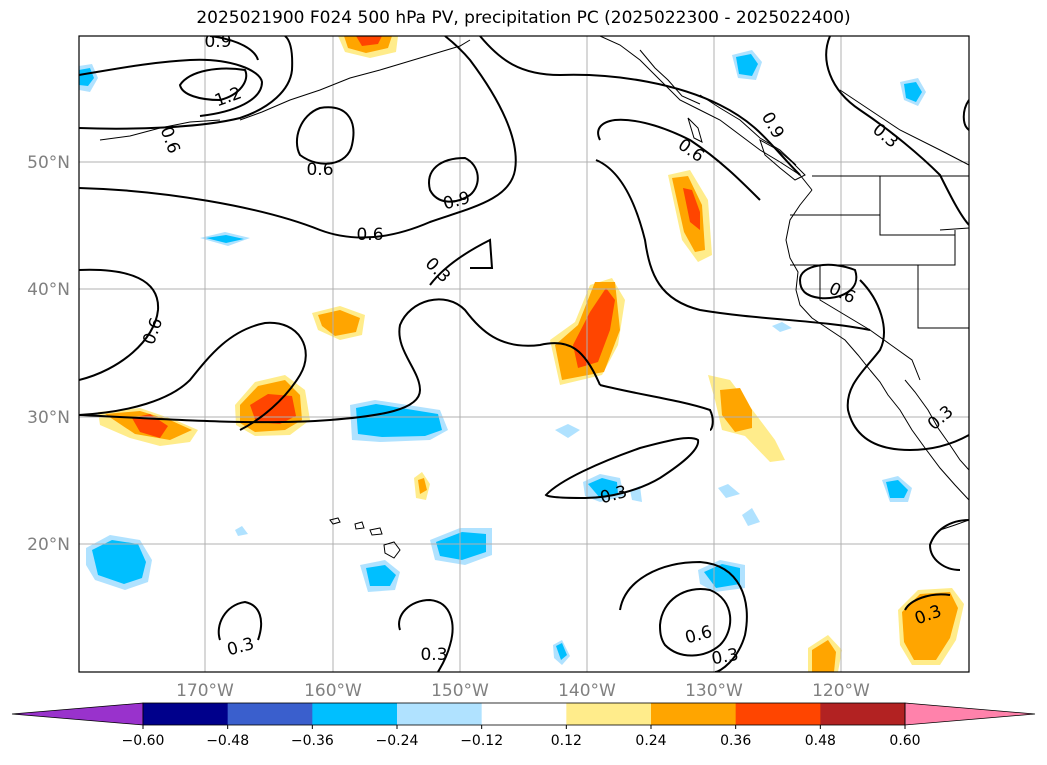 The height and width of the screenshot is (765, 1047). I want to click on colorbar-tick-label: −0.24, so click(397, 741).